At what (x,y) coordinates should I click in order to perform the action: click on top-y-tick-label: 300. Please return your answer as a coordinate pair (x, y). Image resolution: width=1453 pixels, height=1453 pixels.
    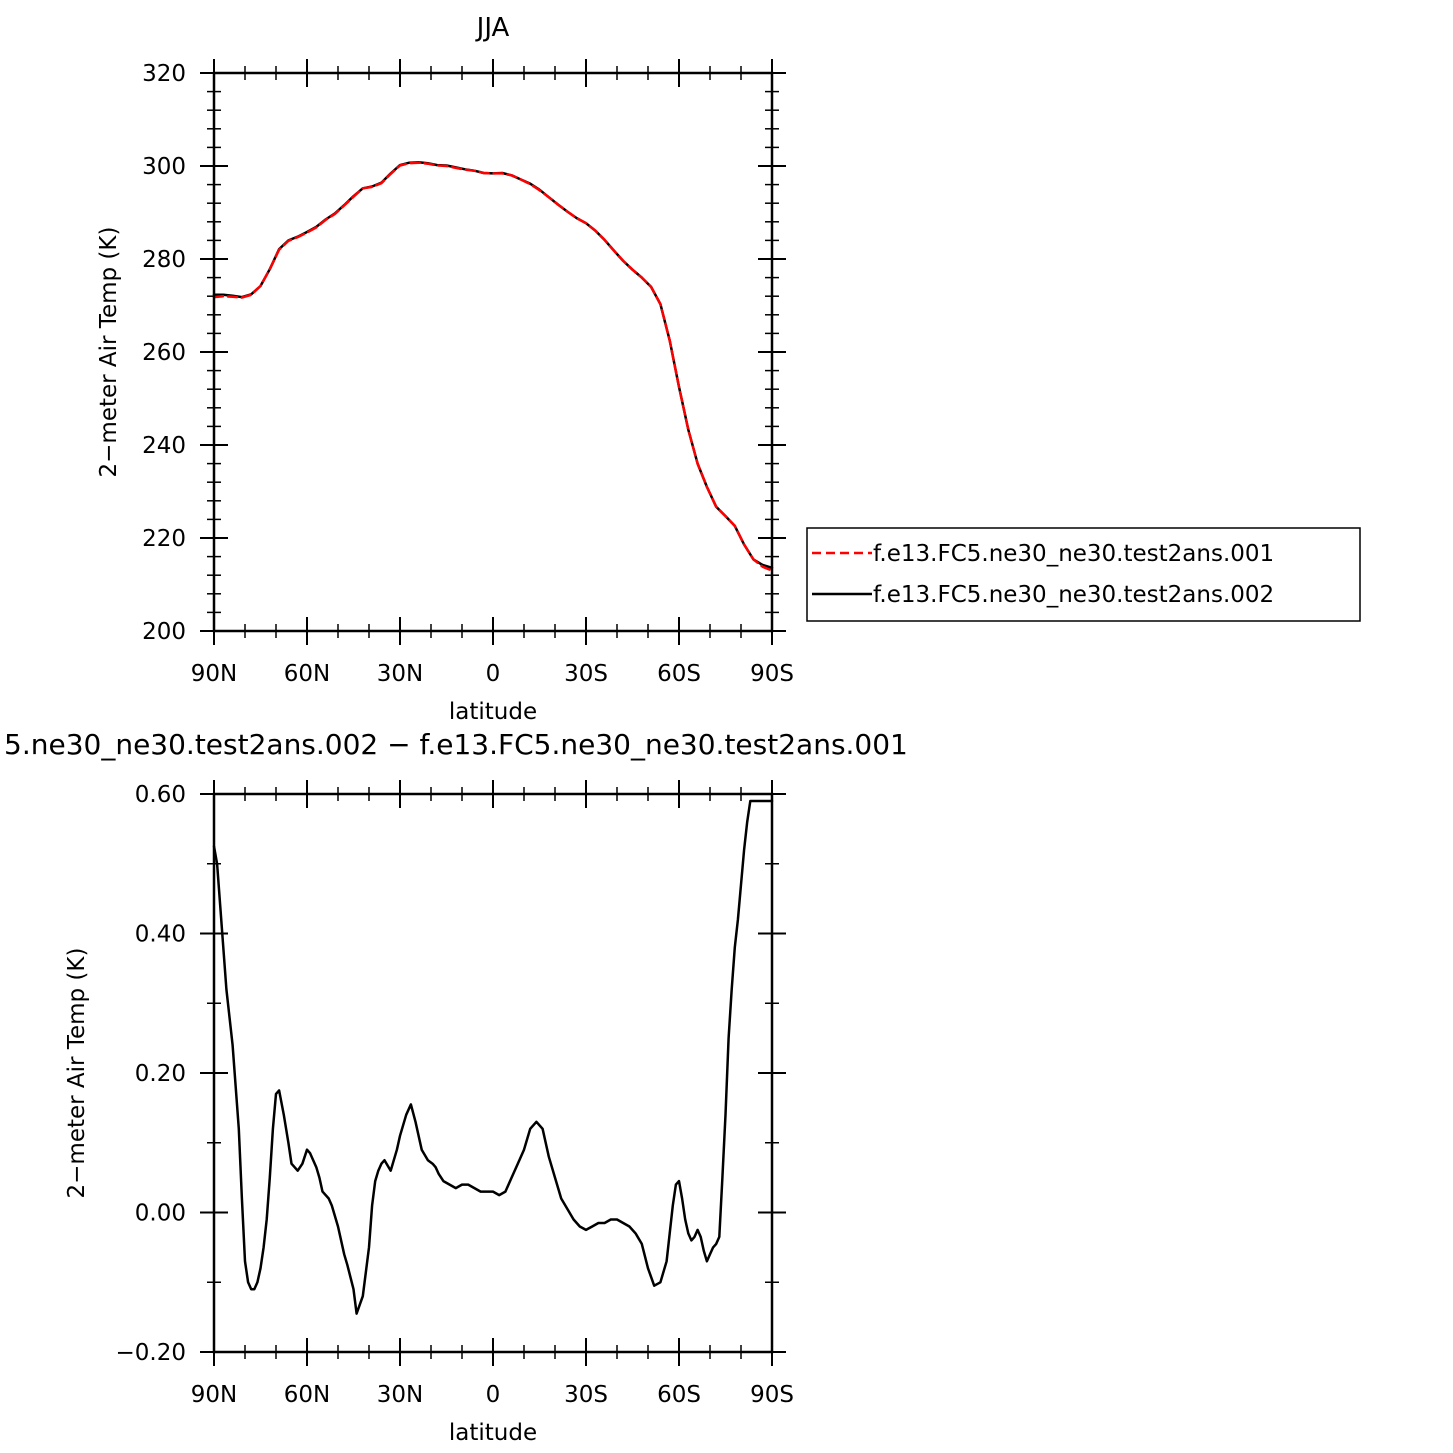
    Looking at the image, I should click on (164, 167).